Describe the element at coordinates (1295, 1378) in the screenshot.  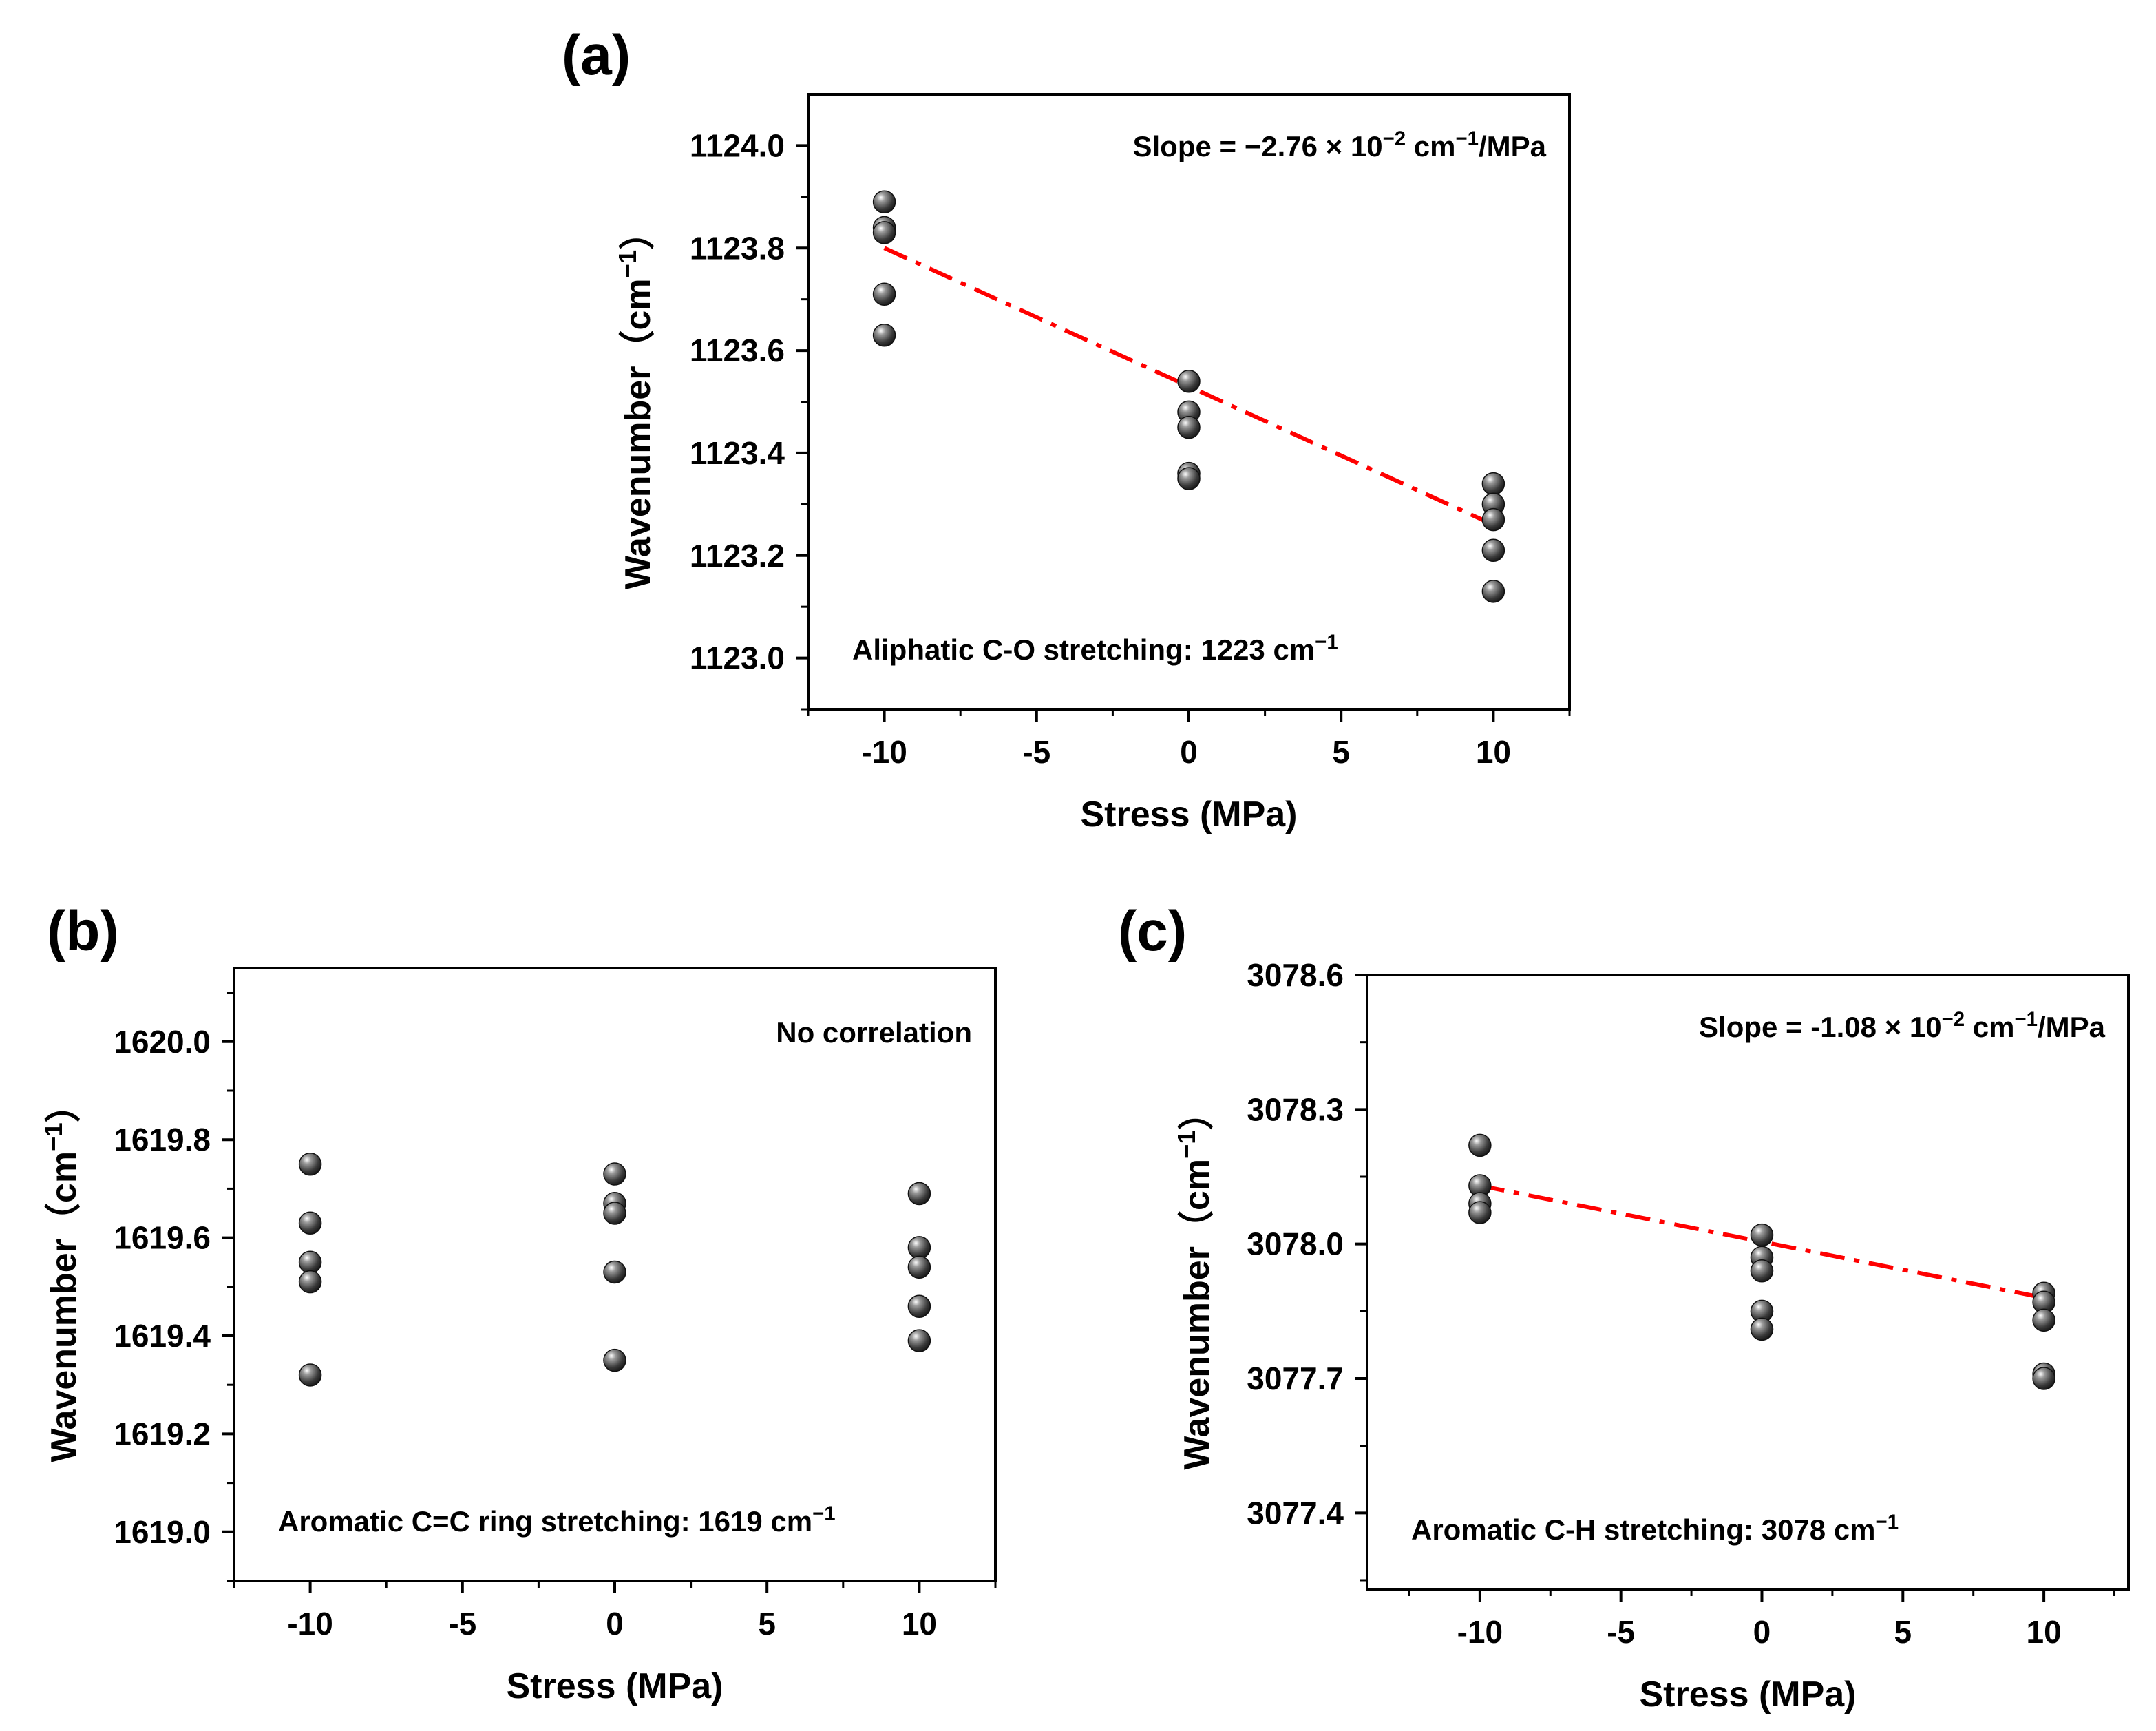
I see `y-tick-label: 3077.7` at that location.